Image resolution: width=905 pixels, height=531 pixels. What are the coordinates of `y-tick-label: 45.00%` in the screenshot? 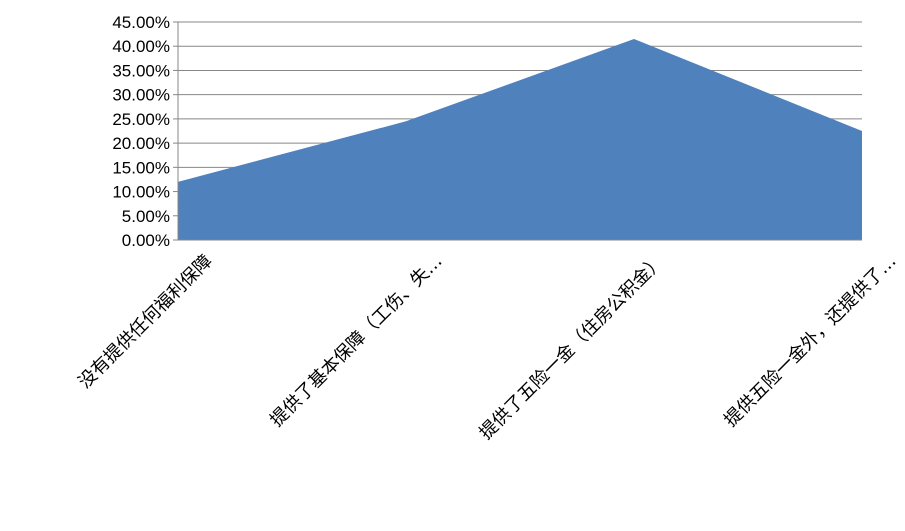 It's located at (141, 22).